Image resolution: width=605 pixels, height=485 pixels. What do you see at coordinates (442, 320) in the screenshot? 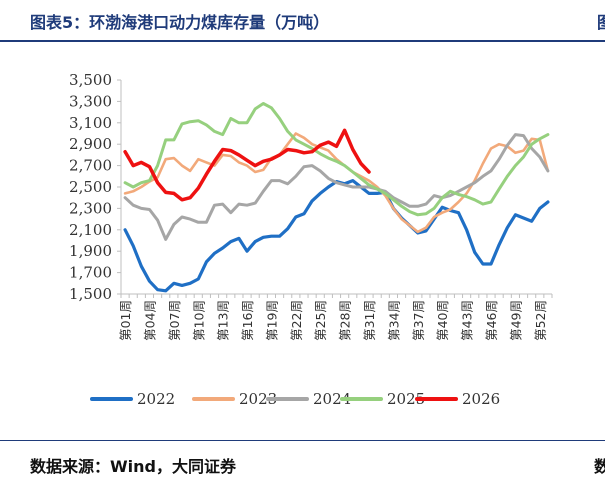
I see `x-tick-label: 第40周` at bounding box center [442, 320].